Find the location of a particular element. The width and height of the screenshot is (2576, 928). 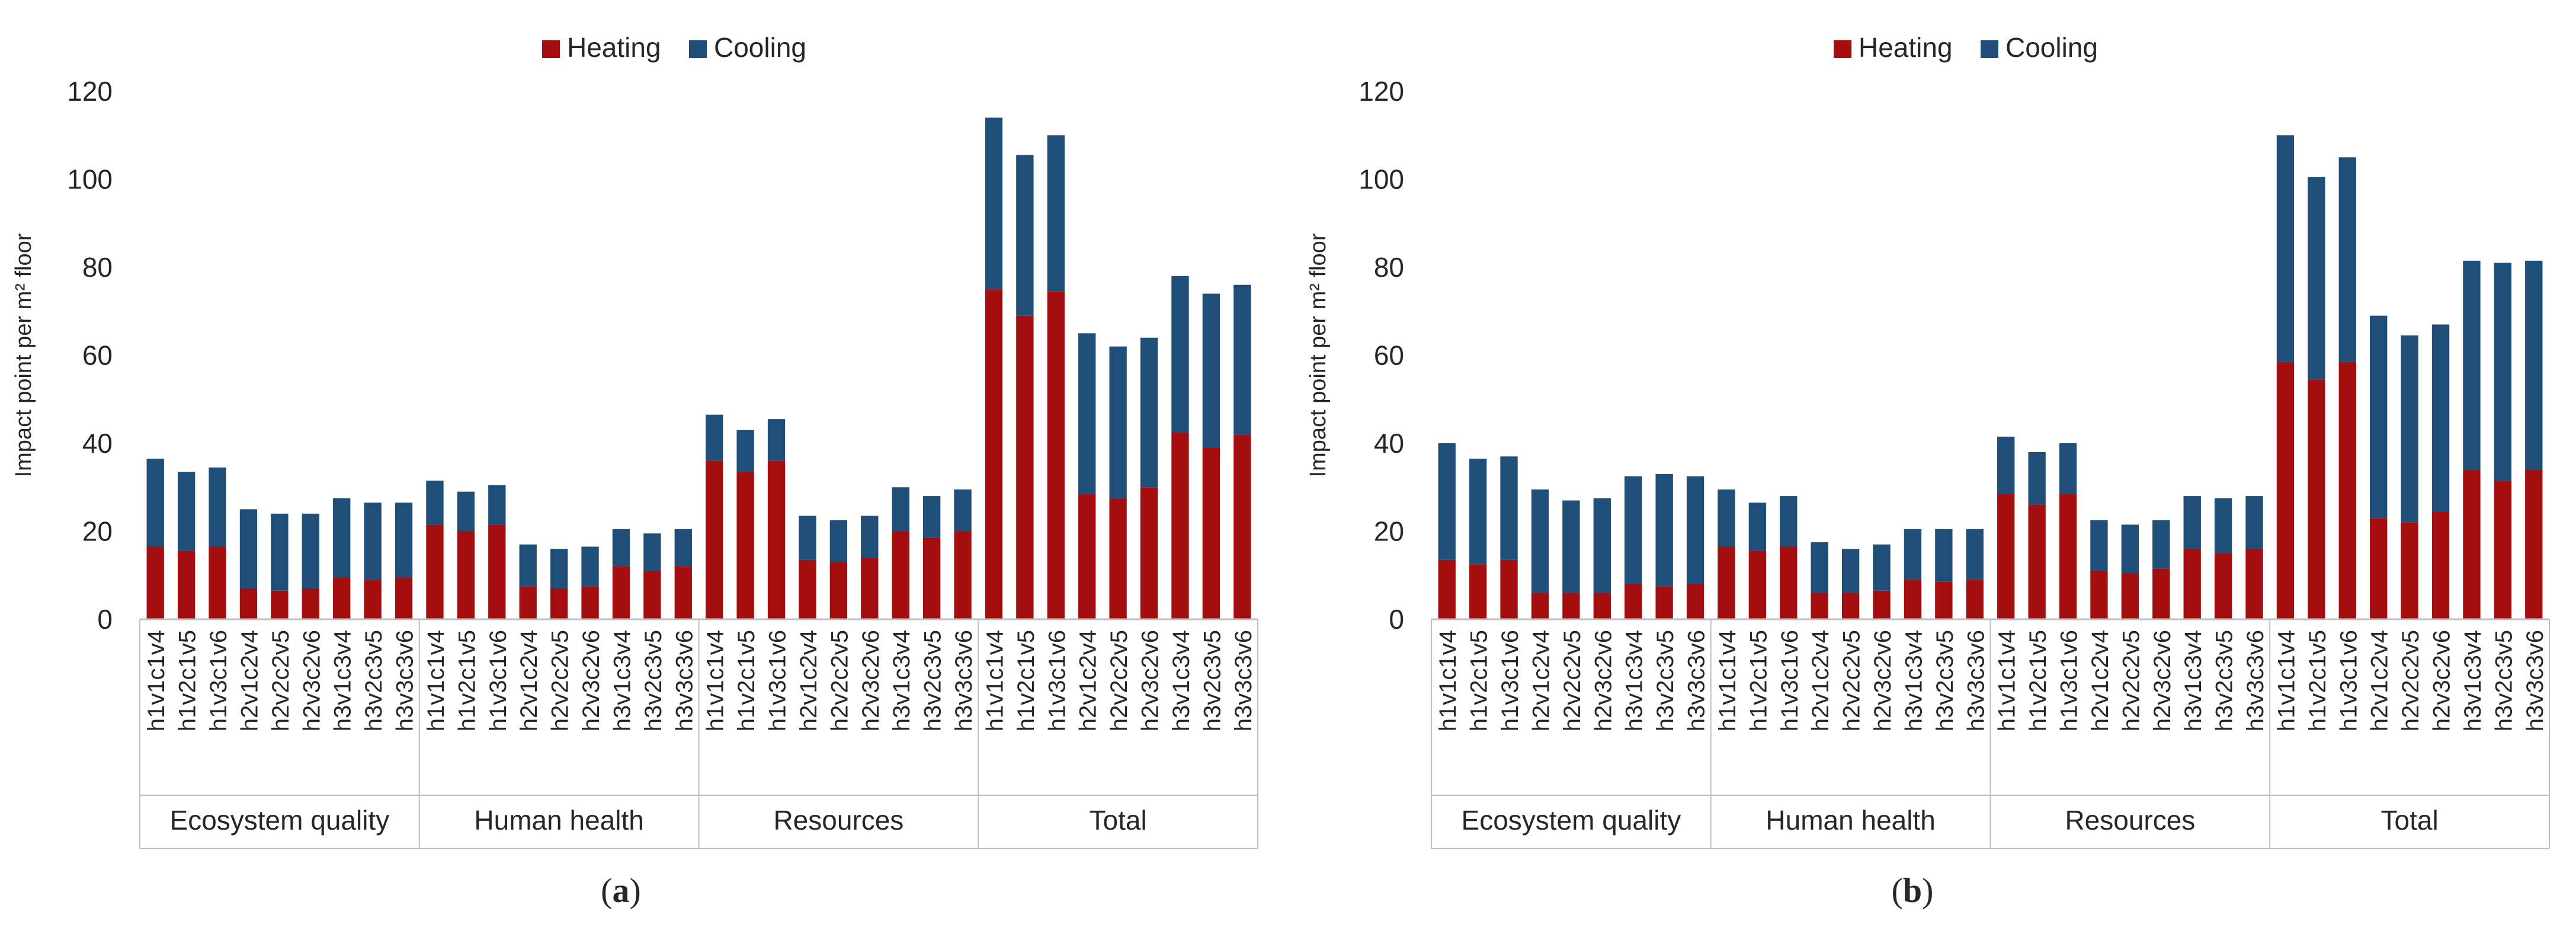

x-tick-label: h1v3c1v6 is located at coordinates (2348, 680).